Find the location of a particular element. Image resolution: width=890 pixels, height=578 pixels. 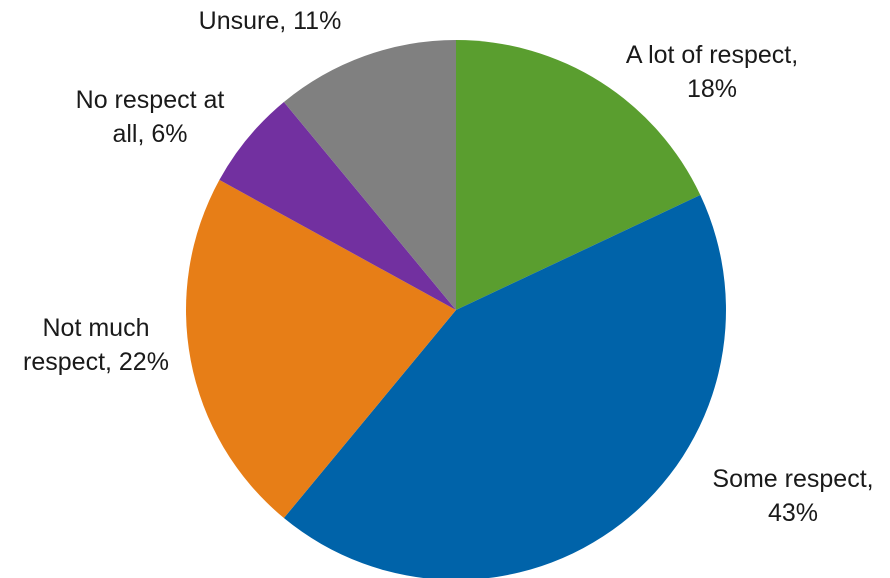

slice-label-line: 18% is located at coordinates (712, 89).